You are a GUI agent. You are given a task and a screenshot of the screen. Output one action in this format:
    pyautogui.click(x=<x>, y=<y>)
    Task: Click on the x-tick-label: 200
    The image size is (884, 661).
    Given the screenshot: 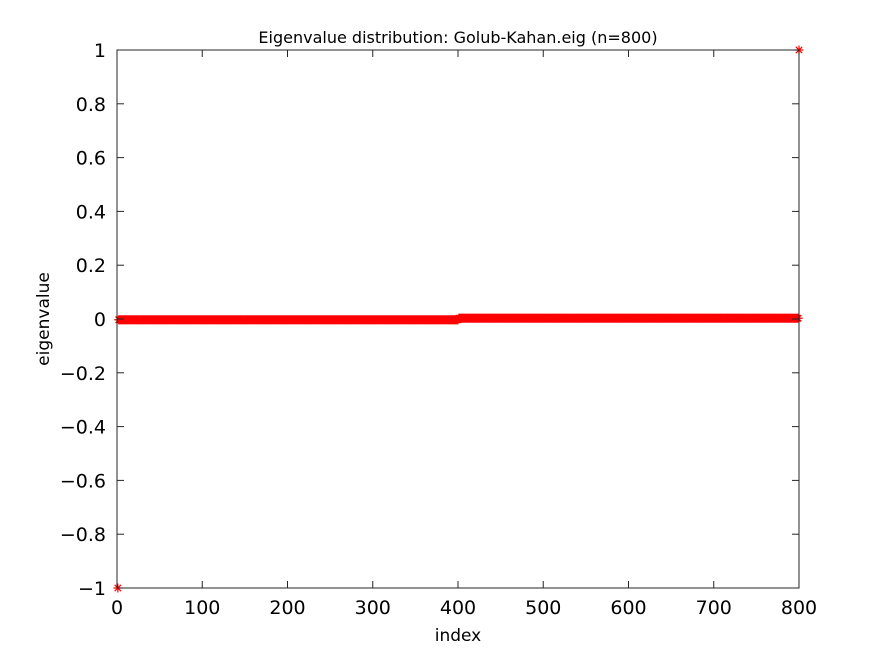 What is the action you would take?
    pyautogui.click(x=287, y=608)
    